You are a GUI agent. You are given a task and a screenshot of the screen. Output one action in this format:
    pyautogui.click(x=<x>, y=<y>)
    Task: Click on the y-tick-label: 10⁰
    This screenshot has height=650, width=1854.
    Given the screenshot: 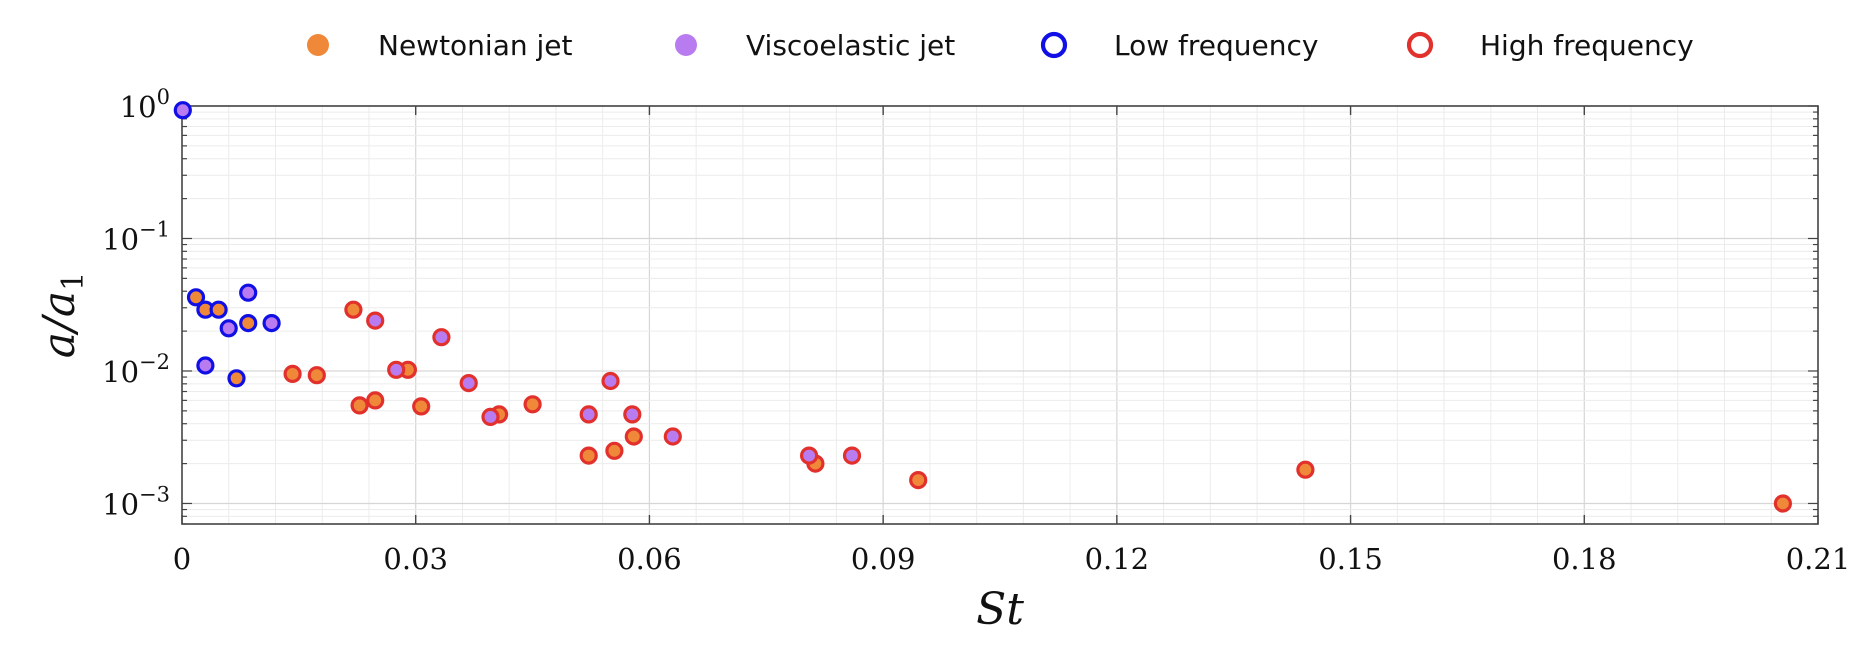 What is the action you would take?
    pyautogui.click(x=145, y=104)
    